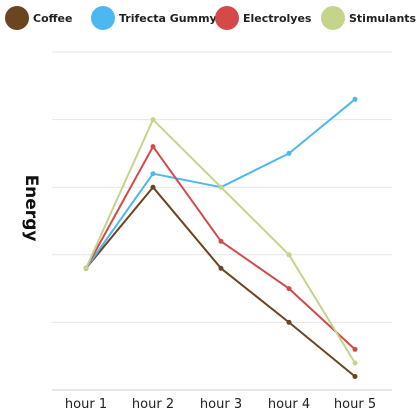 The height and width of the screenshot is (416, 416). Describe the element at coordinates (382, 18) in the screenshot. I see `legend-label: Stimulants` at that location.